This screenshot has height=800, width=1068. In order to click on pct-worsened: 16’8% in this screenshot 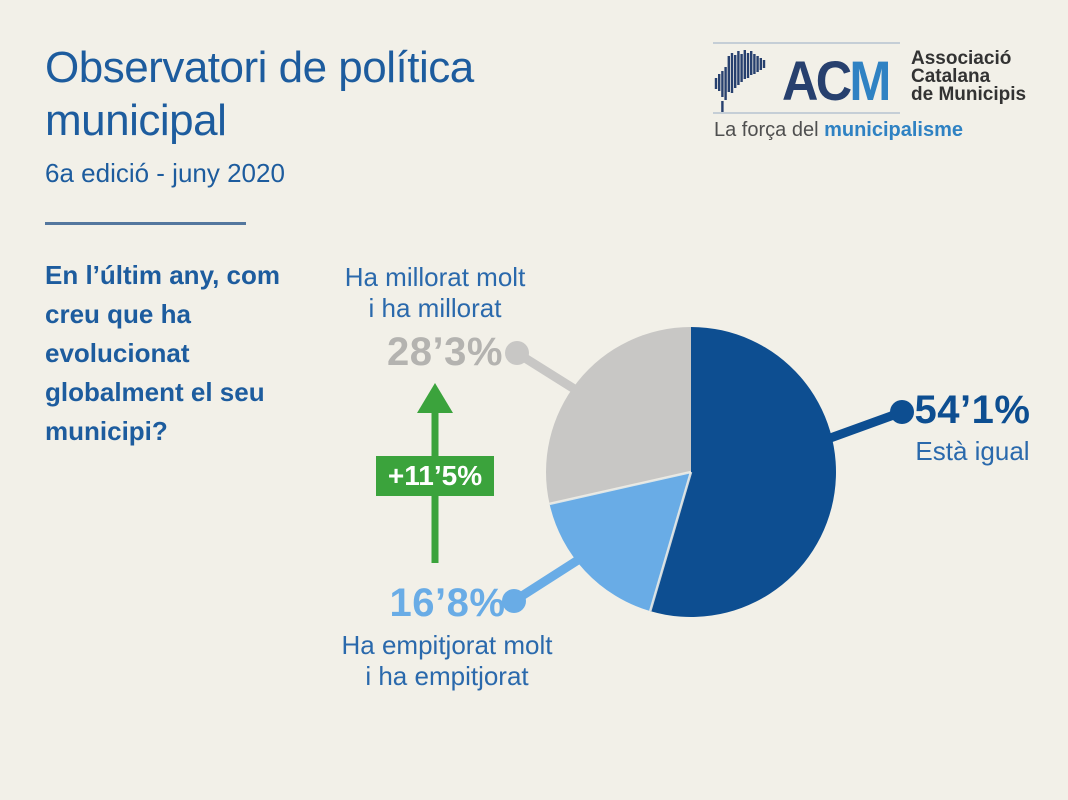, I will do `click(447, 603)`.